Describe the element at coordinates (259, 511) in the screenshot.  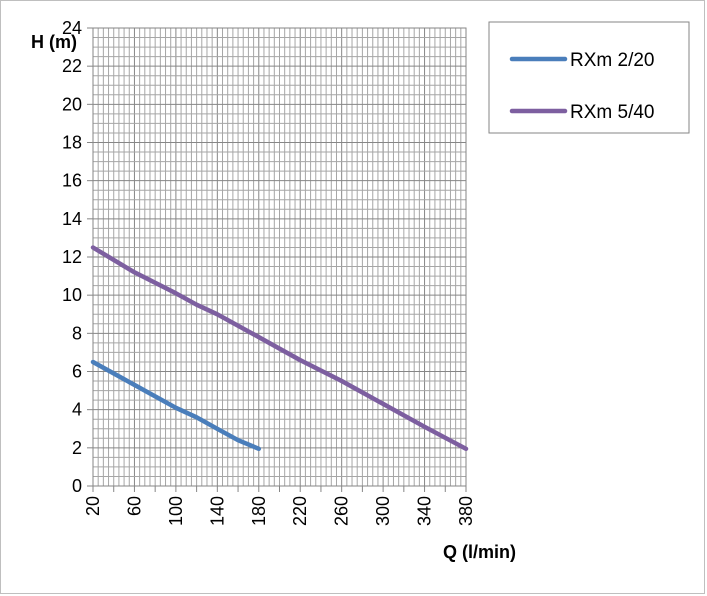
I see `x-tick-label: 180` at that location.